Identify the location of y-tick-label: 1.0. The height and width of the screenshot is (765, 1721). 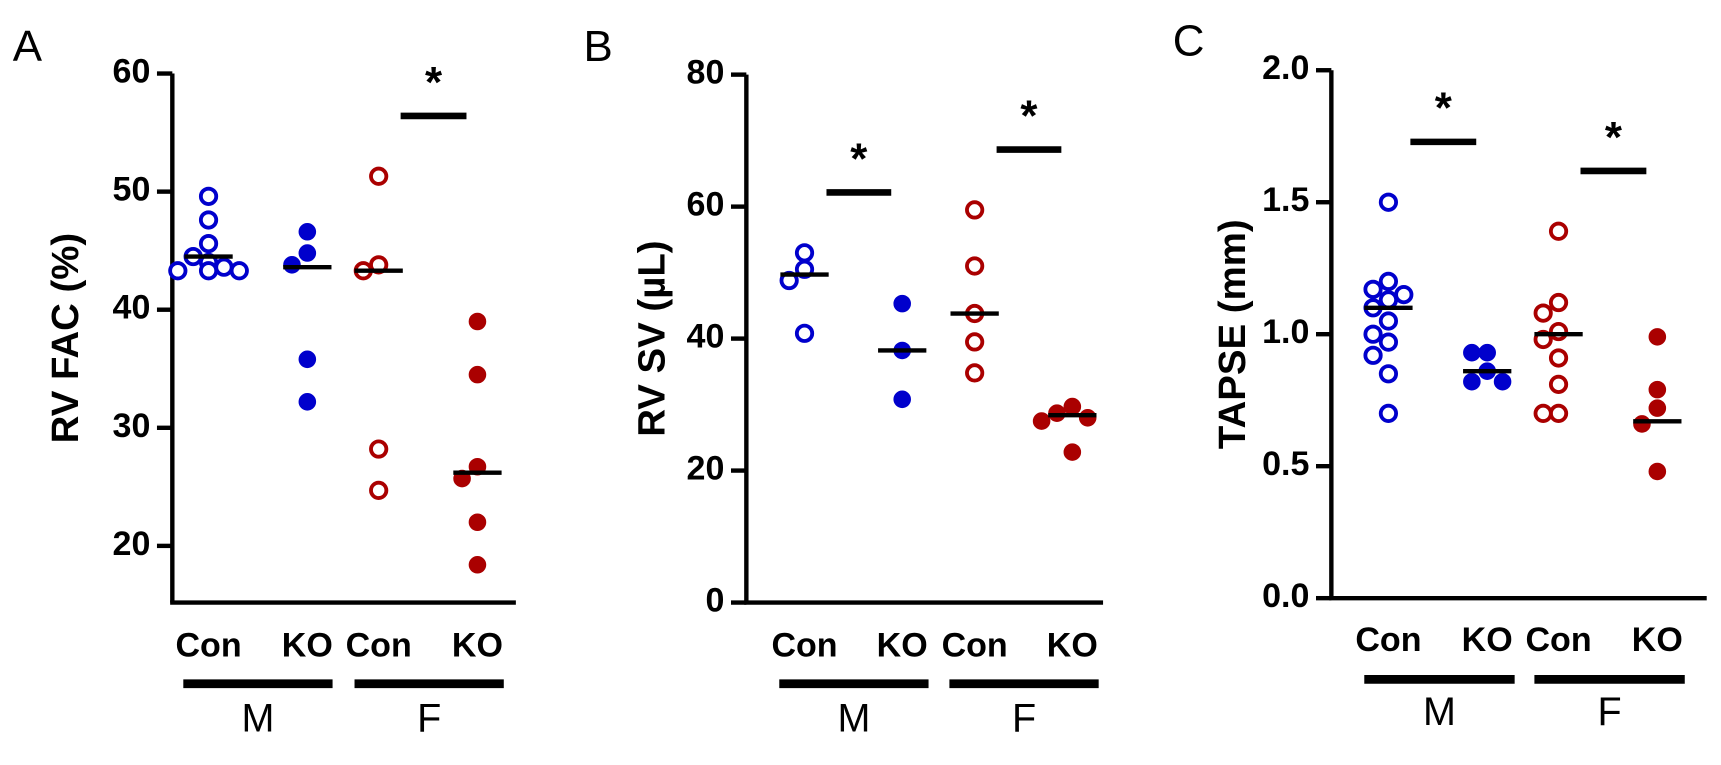
(1285, 332).